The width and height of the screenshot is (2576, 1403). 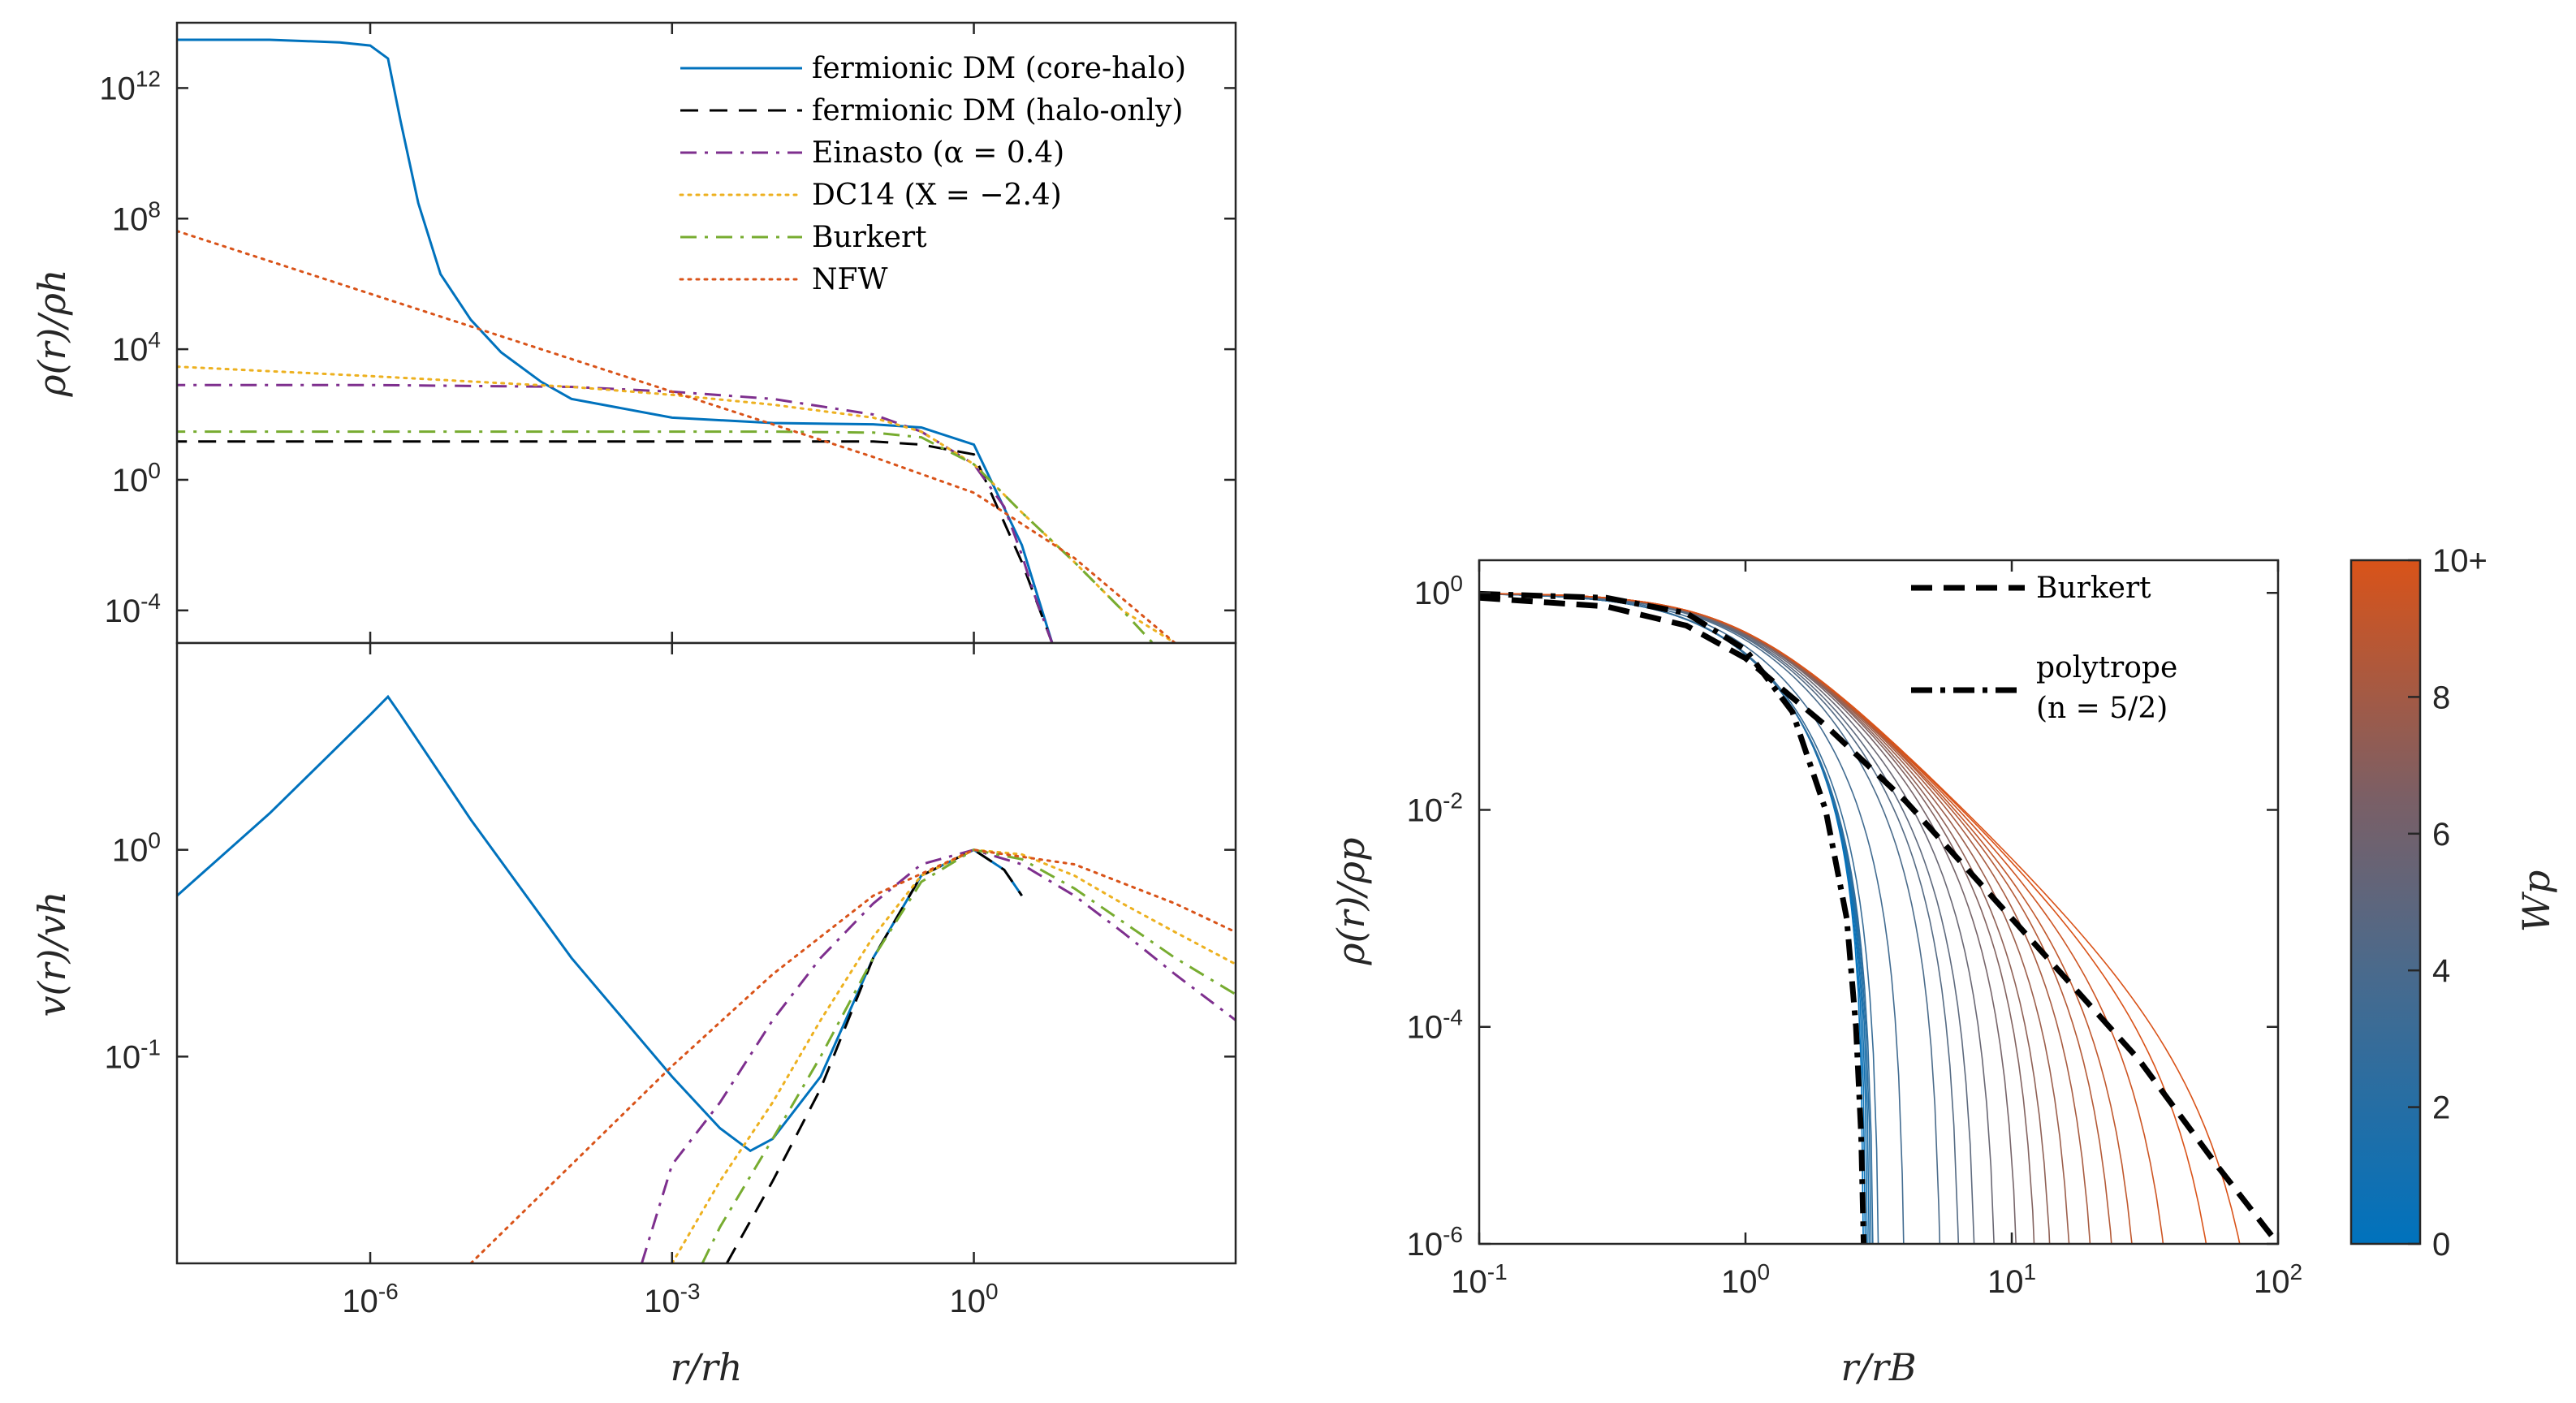 I want to click on y-tick-label: 10⁸, so click(x=136, y=217).